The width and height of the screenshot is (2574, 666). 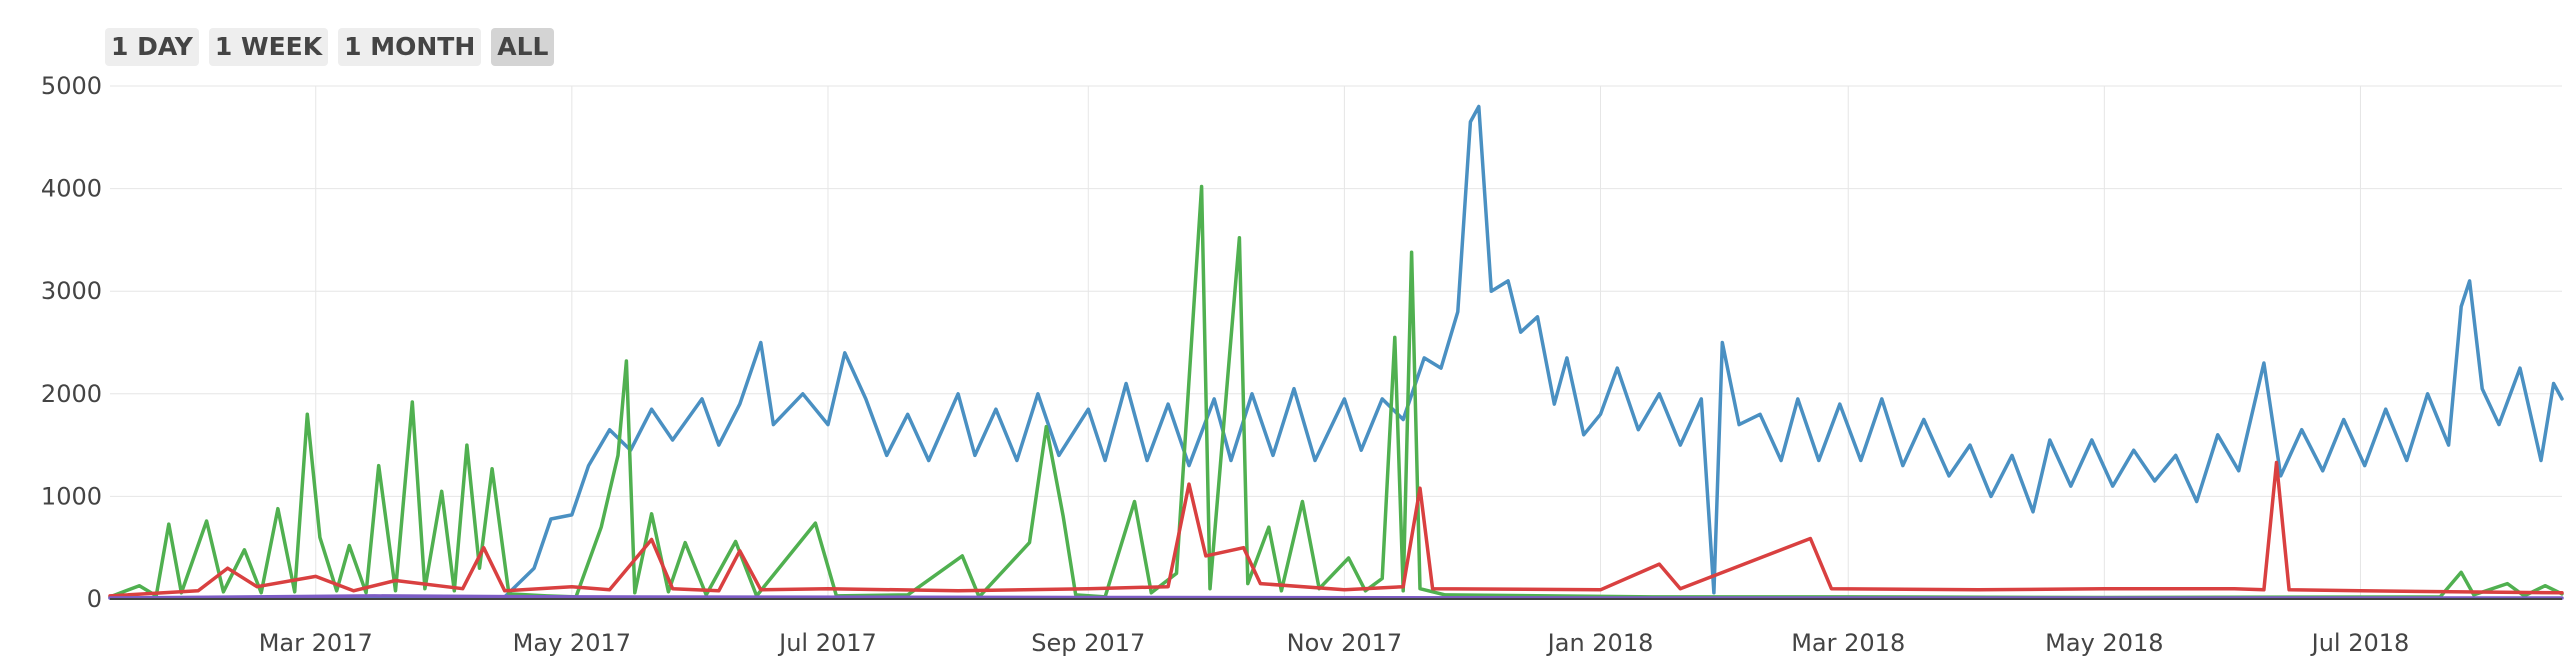 I want to click on x-tick-label: Sep 2017, so click(x=1088, y=643).